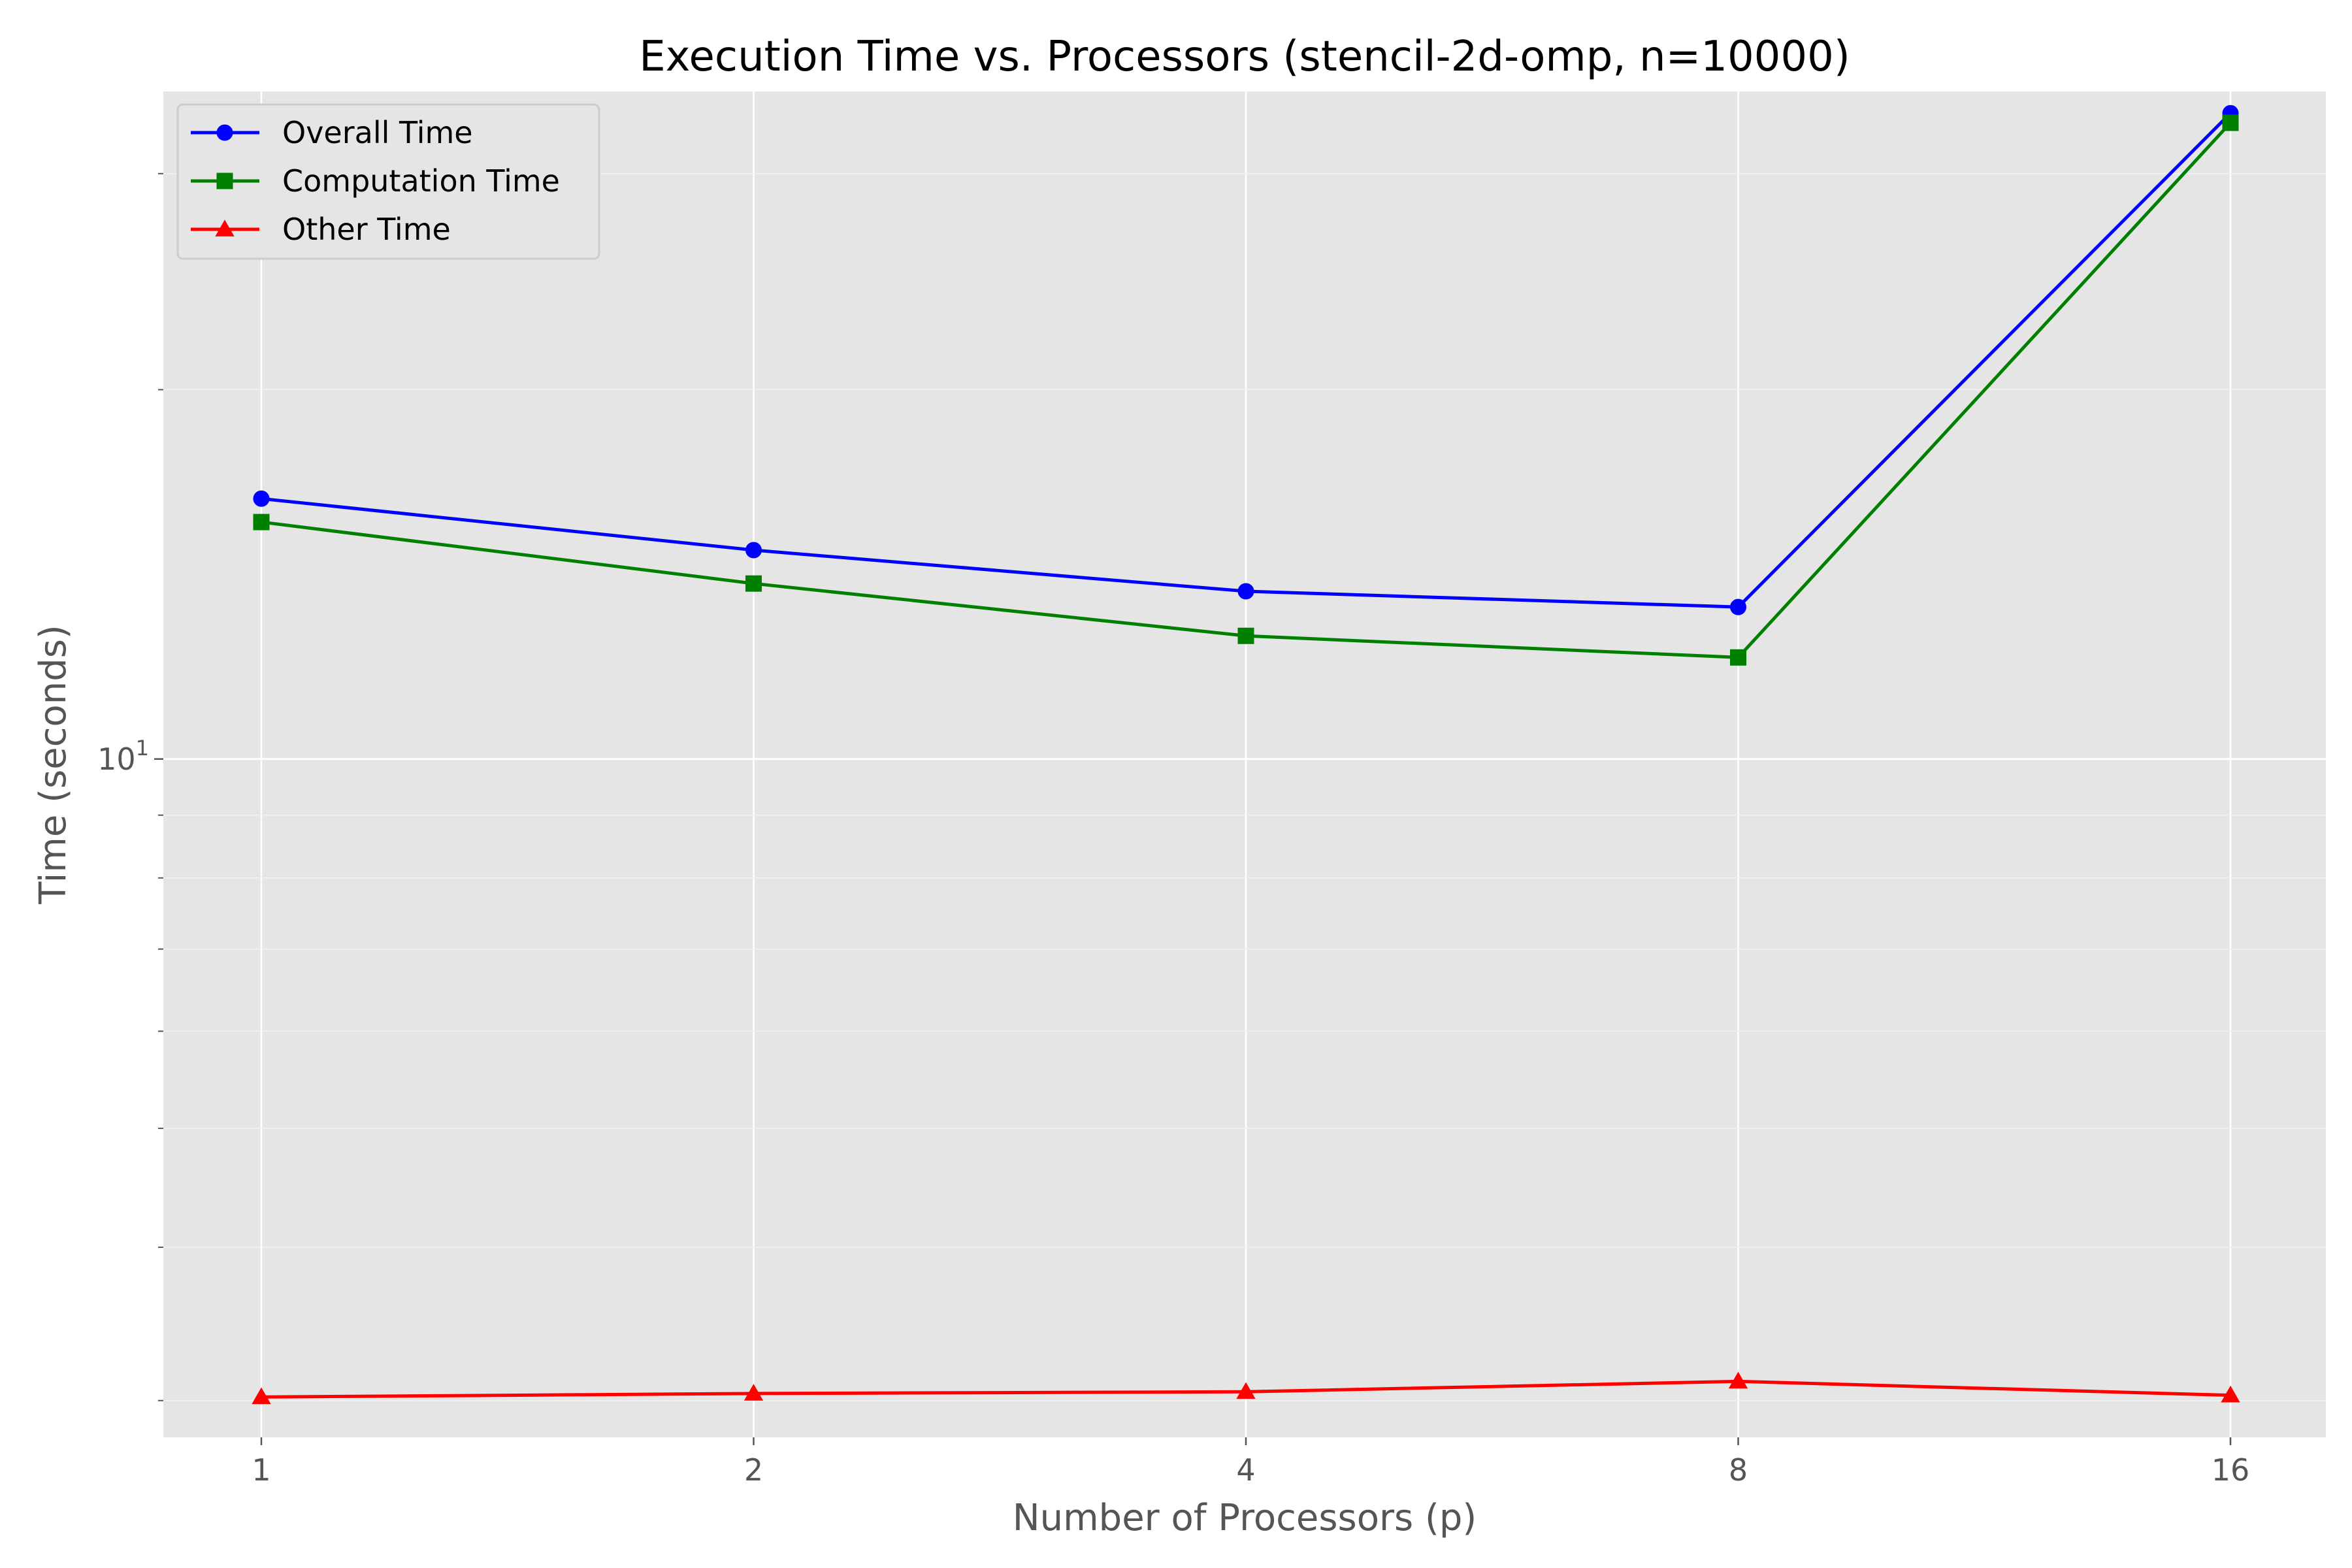  What do you see at coordinates (224, 180) in the screenshot?
I see `legend-marker-computation-time` at bounding box center [224, 180].